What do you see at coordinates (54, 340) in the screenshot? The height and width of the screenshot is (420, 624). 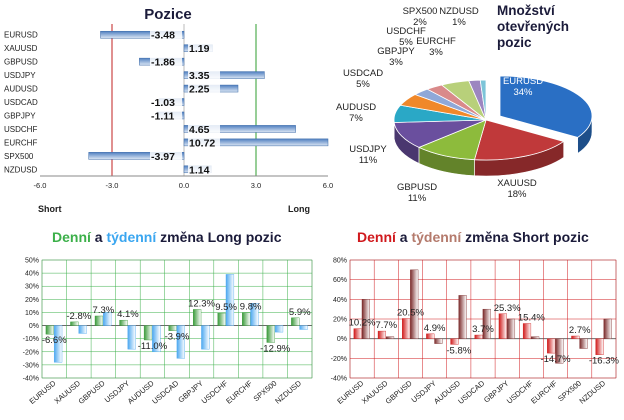 I see `change-value-label: -6.6%` at bounding box center [54, 340].